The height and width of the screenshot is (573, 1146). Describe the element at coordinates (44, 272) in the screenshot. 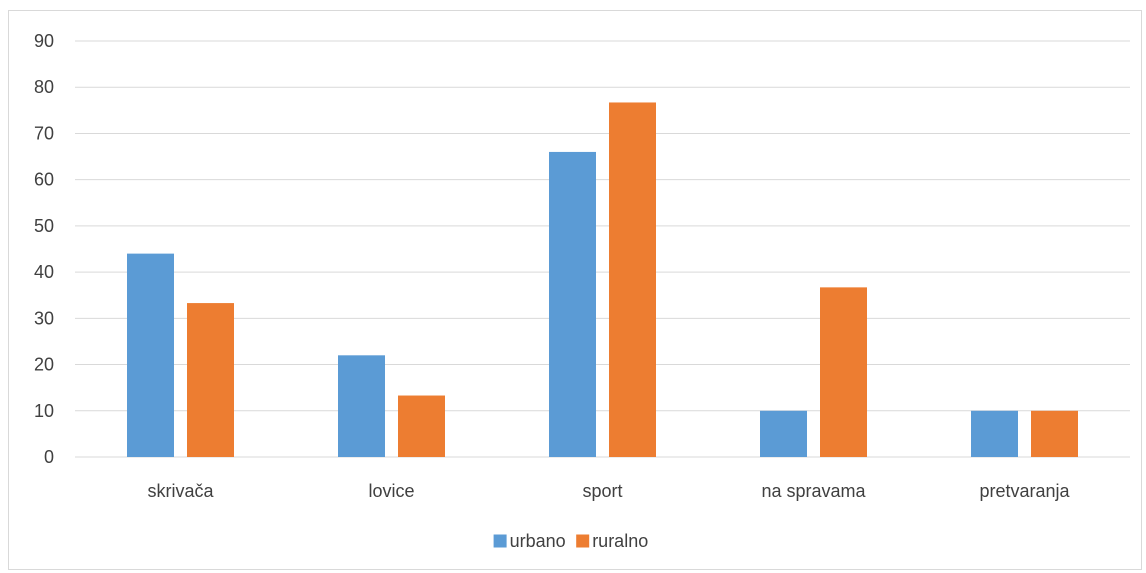

I see `y-tick-label: 40` at that location.